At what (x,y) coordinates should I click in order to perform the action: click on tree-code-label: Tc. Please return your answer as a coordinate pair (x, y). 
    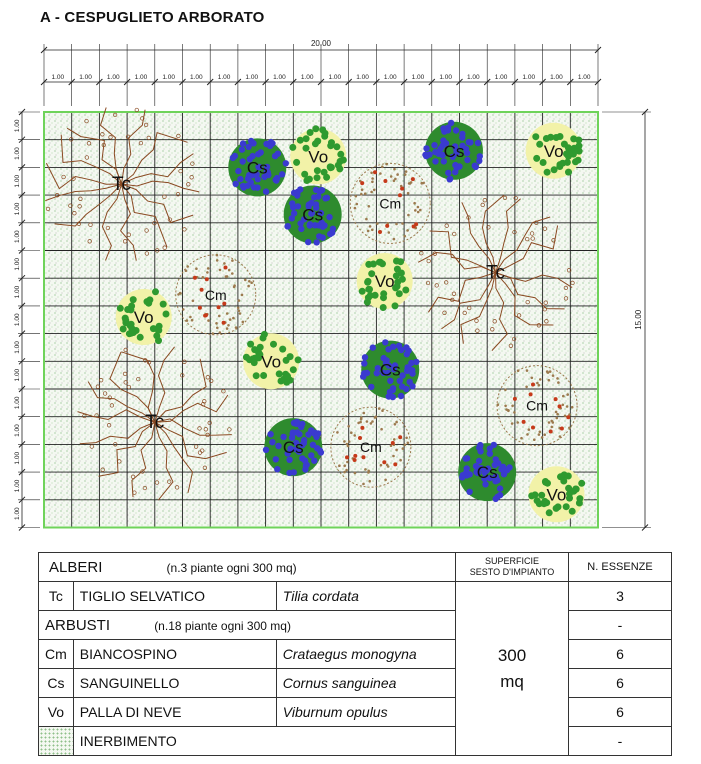
    Looking at the image, I should click on (495, 273).